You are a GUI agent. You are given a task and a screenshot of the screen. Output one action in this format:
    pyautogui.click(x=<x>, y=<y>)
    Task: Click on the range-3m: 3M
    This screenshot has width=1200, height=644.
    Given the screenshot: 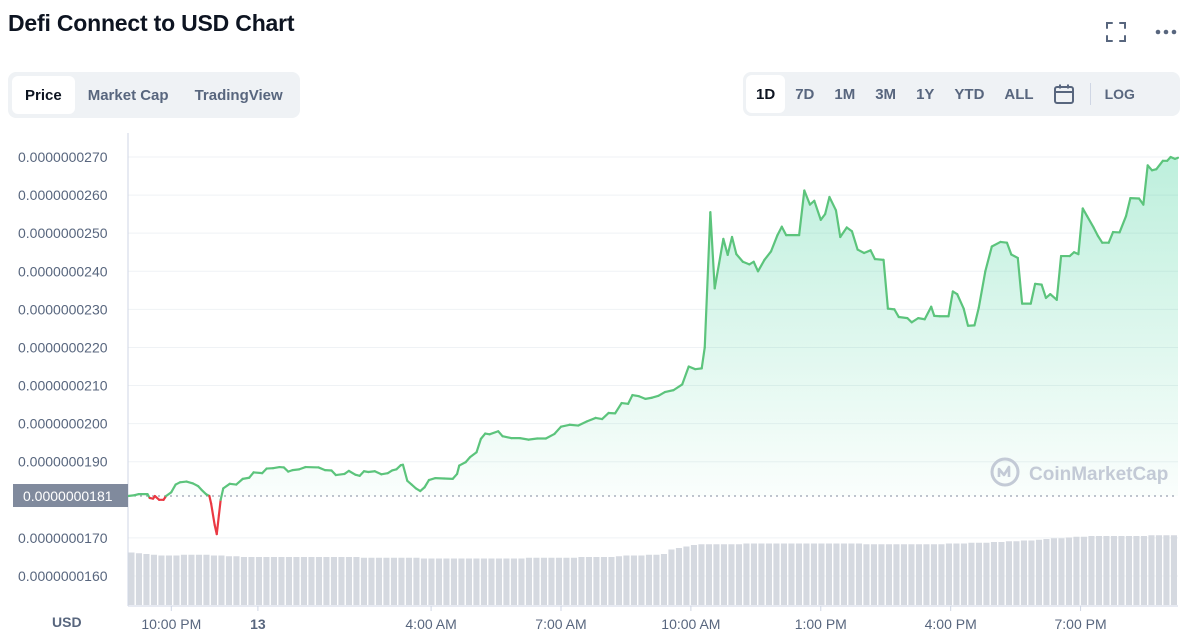 What is the action you would take?
    pyautogui.click(x=886, y=94)
    